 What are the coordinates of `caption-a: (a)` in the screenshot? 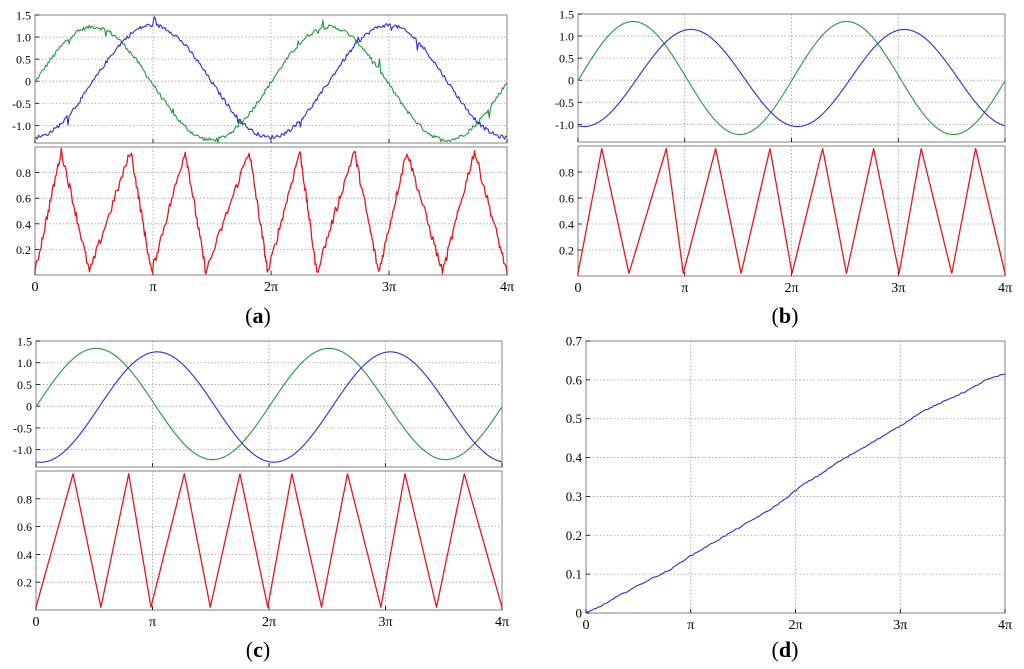 It's located at (258, 315).